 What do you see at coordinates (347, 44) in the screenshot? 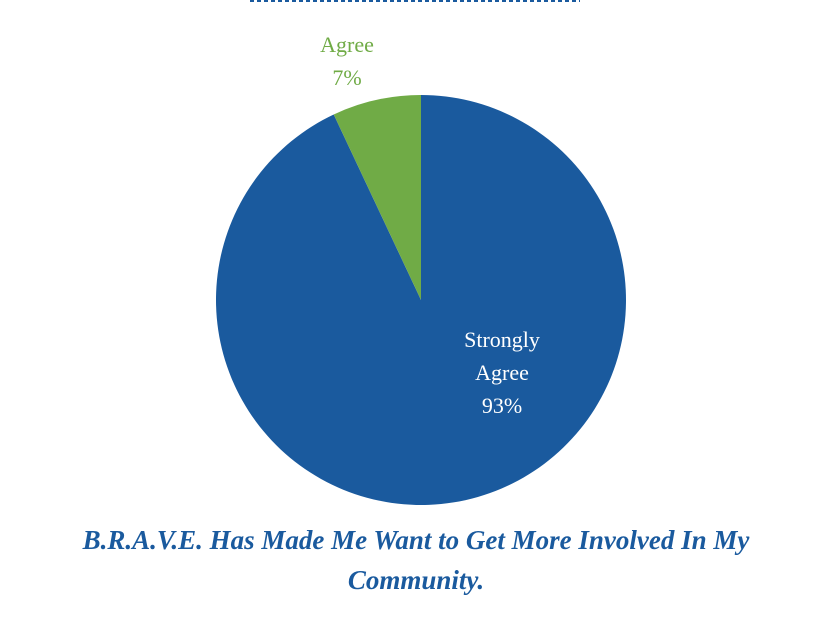
I see `category-label: Agree` at bounding box center [347, 44].